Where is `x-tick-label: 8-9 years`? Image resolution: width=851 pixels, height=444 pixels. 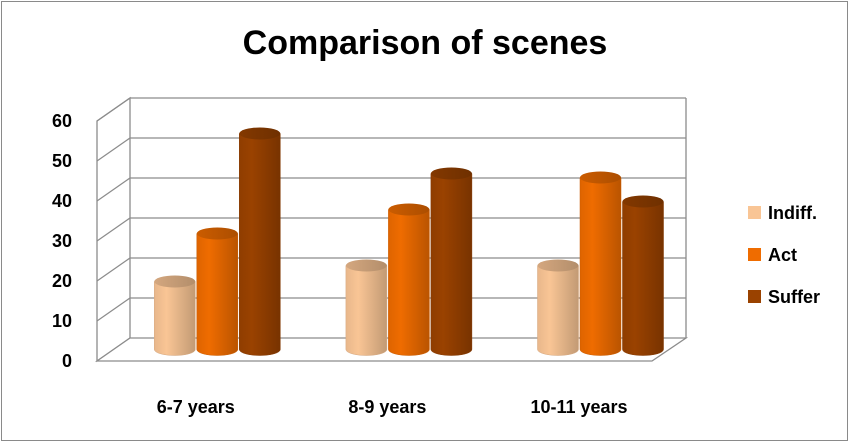 x-tick-label: 8-9 years is located at coordinates (387, 407).